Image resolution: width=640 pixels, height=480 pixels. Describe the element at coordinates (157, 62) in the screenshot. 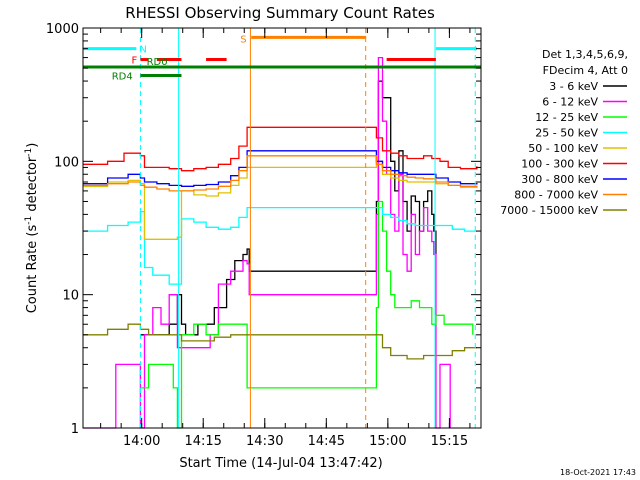

I see `flag-label-rd0: RD0` at that location.